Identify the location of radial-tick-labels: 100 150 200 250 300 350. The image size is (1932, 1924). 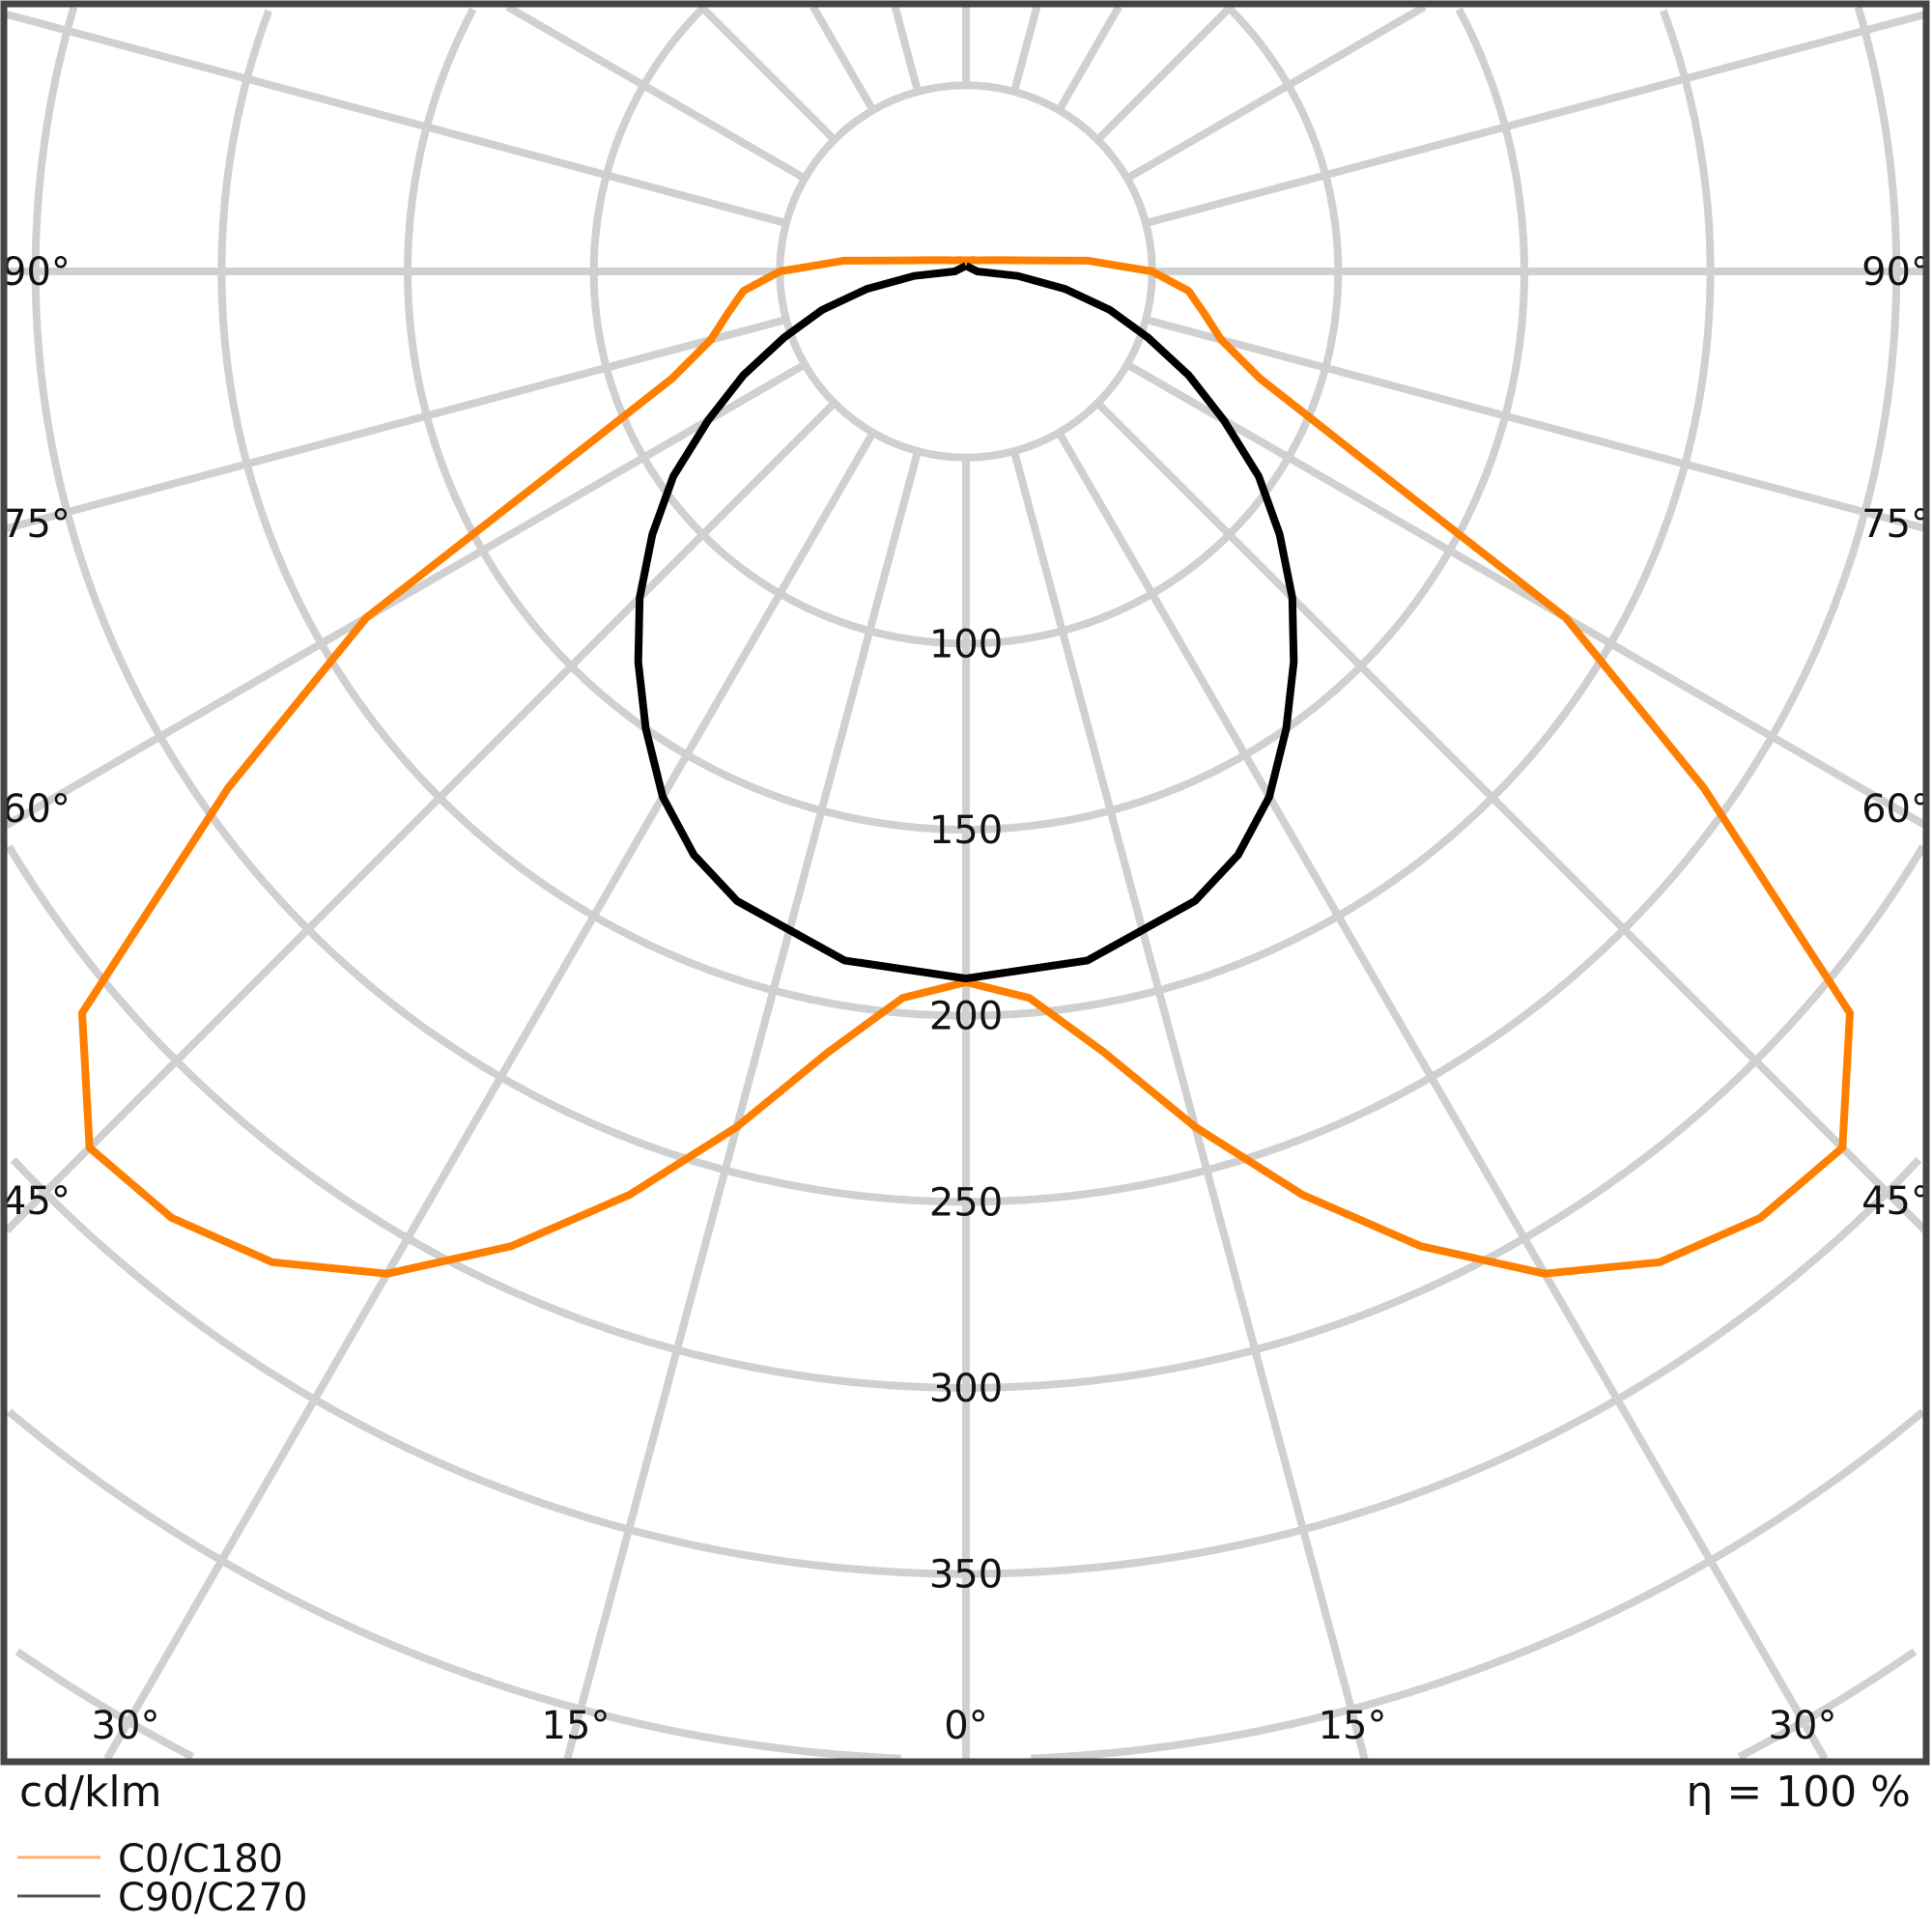
(966, 1109).